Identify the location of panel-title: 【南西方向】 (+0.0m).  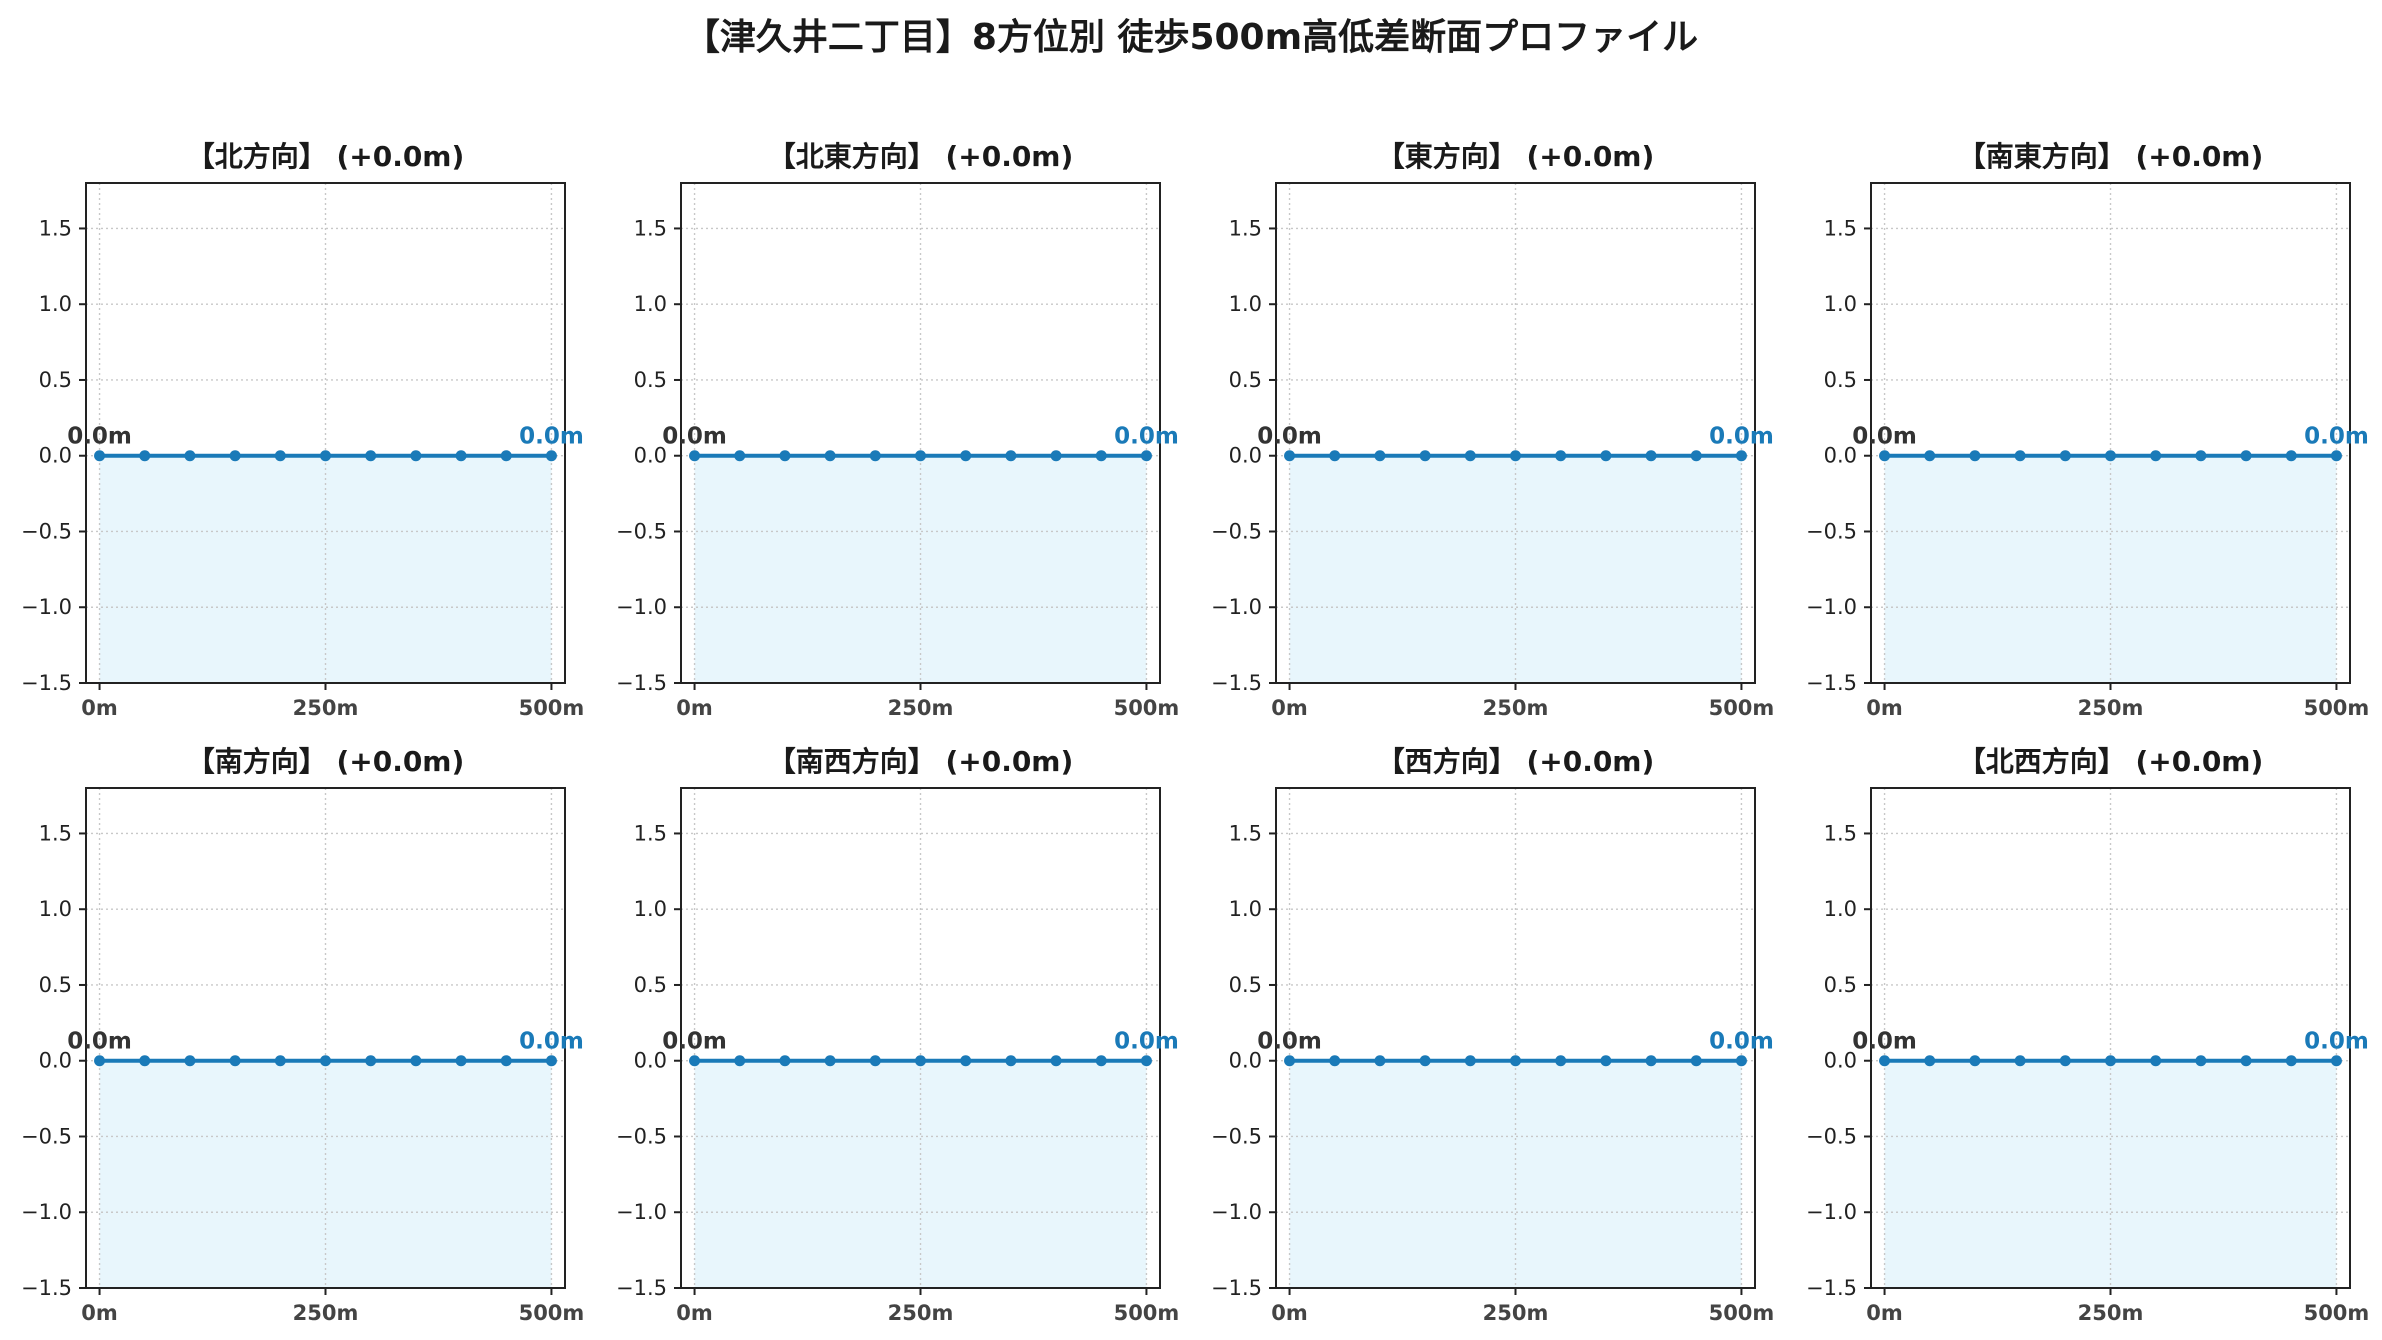
(921, 761).